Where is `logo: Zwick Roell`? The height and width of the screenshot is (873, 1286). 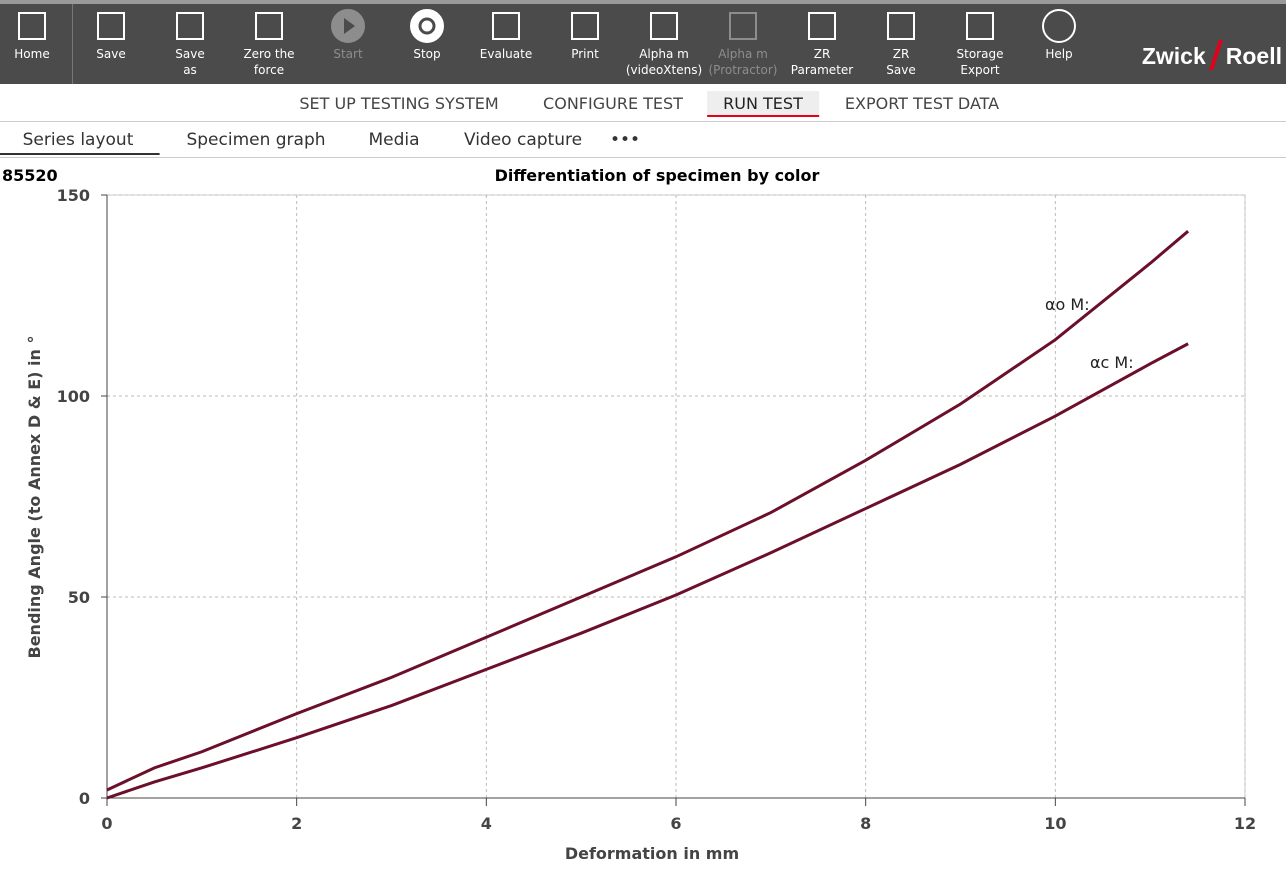 logo: Zwick Roell is located at coordinates (1212, 55).